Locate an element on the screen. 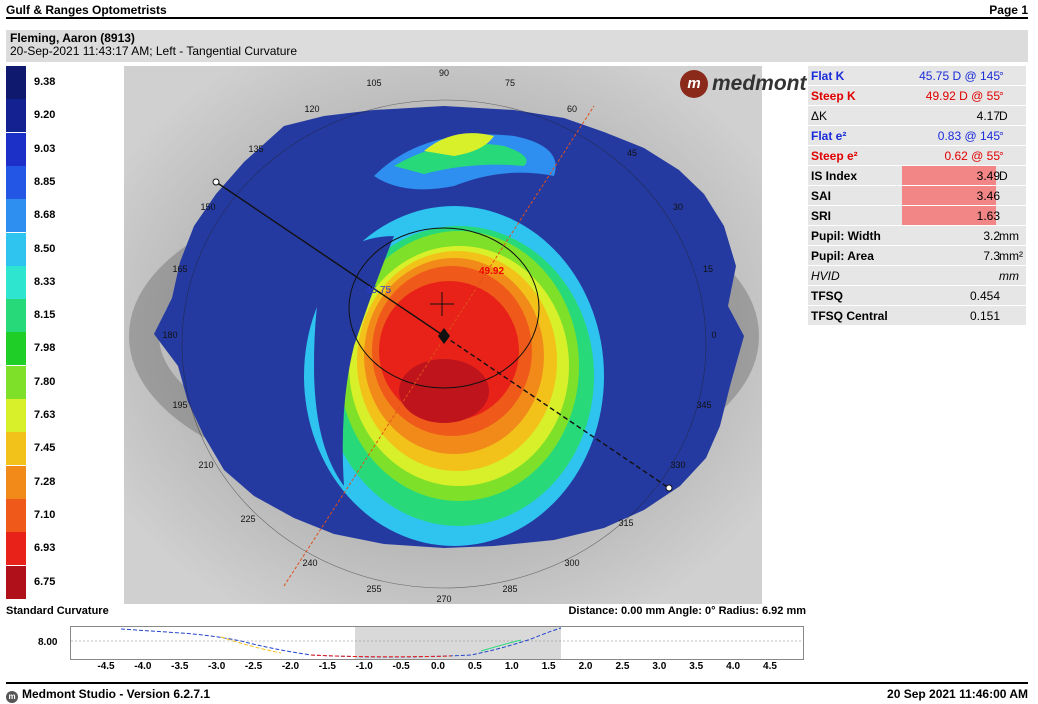  x-tick-label: 4.5 is located at coordinates (770, 666).